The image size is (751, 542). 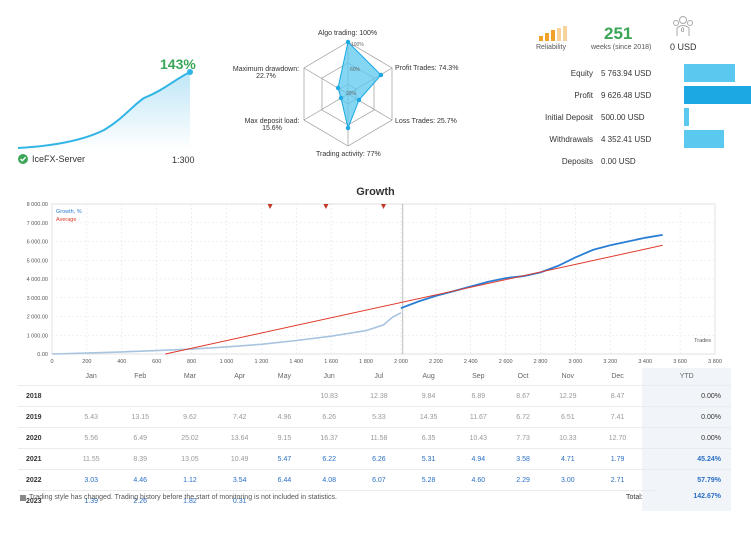 What do you see at coordinates (69, 212) in the screenshot?
I see `legend-growth: Growth, %` at bounding box center [69, 212].